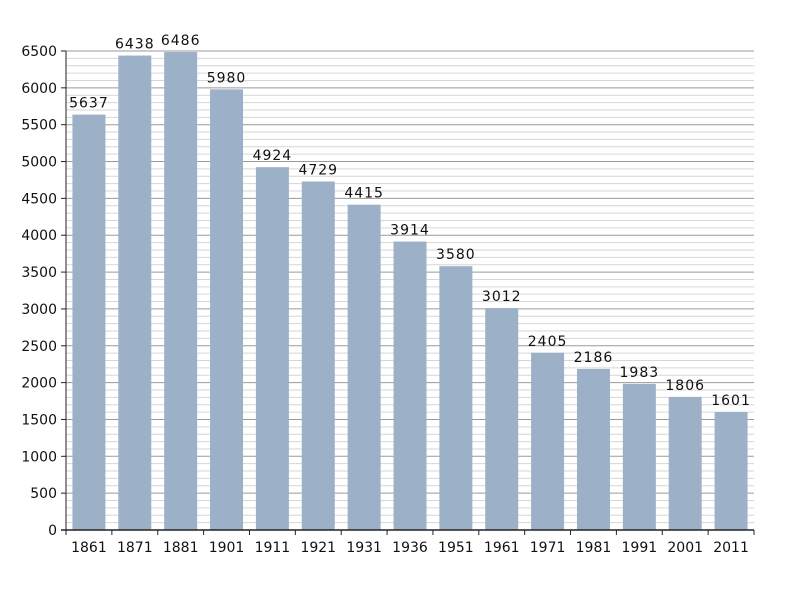 The height and width of the screenshot is (611, 800). Describe the element at coordinates (39, 457) in the screenshot. I see `y-tick-label: 1000` at that location.